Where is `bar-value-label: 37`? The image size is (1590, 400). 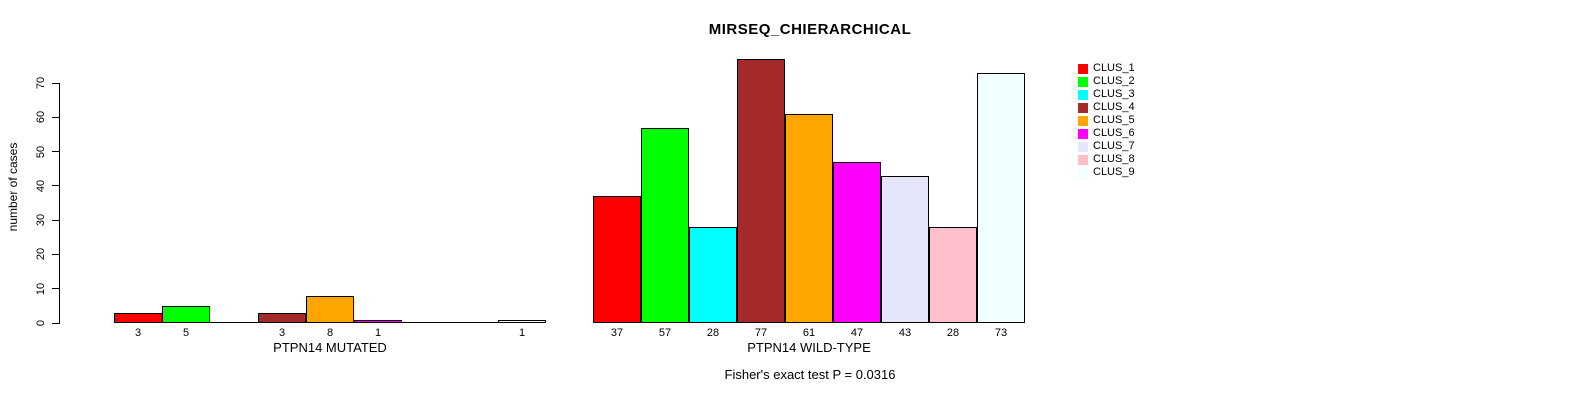 bar-value-label: 37 is located at coordinates (617, 333).